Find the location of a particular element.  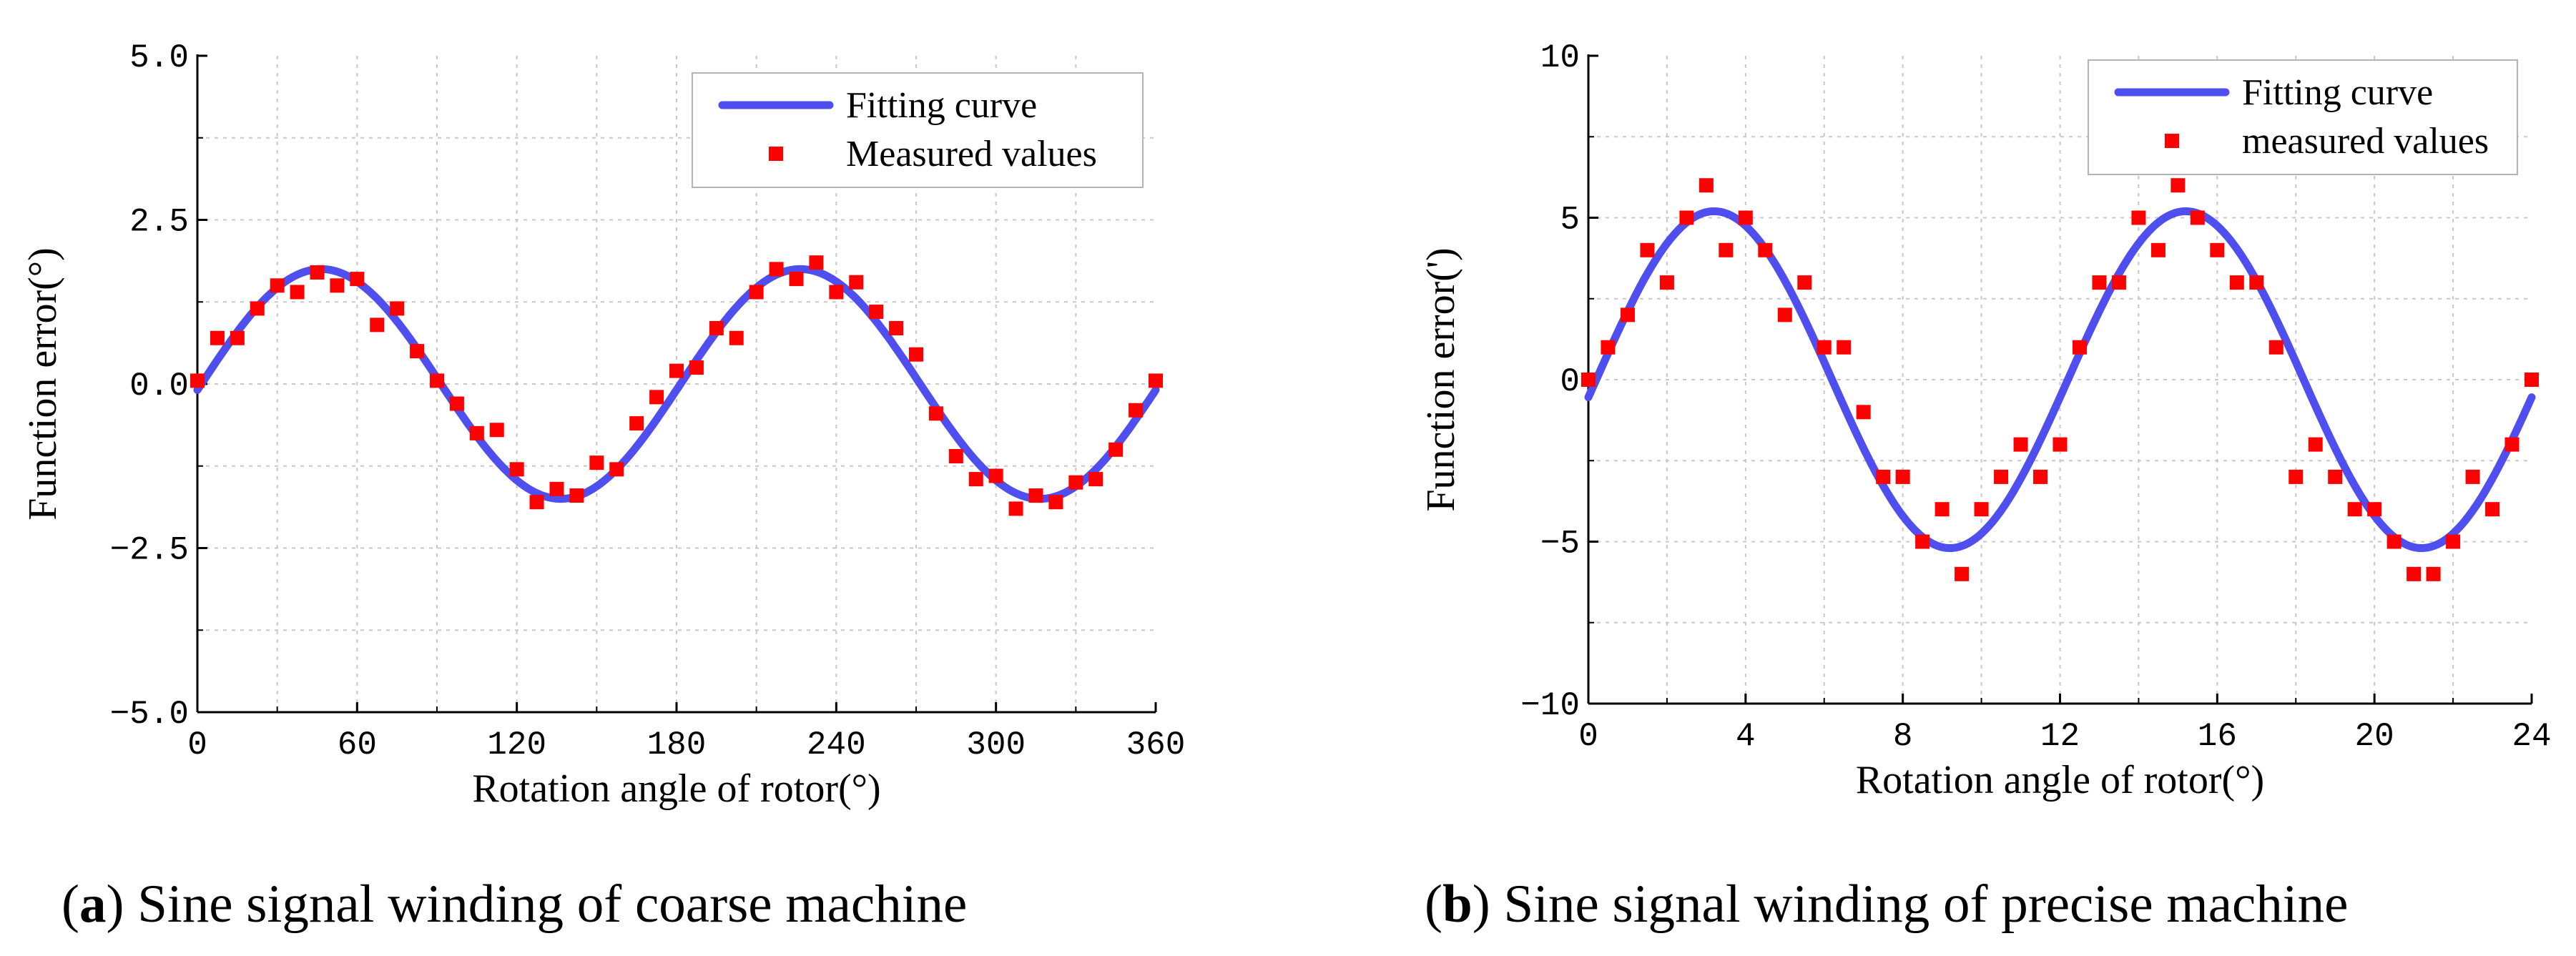

x-tick-label: 300 is located at coordinates (996, 745).